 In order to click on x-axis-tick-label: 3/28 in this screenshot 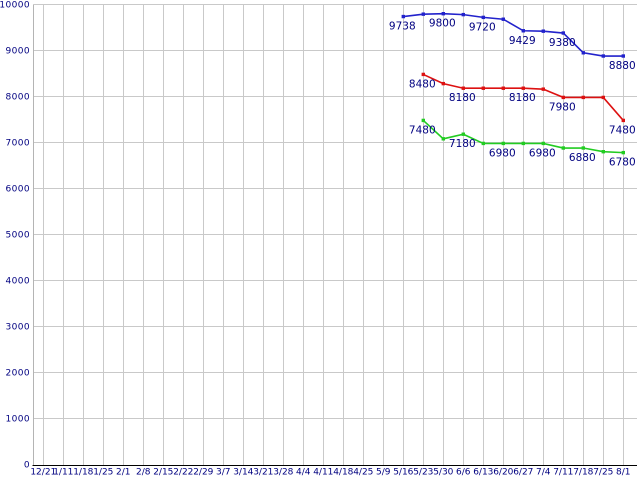, I will do `click(283, 473)`.